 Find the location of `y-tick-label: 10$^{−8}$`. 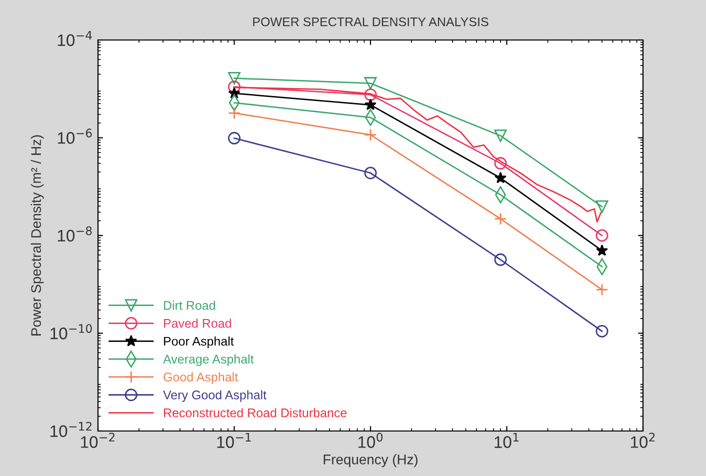

y-tick-label: 10$^{−8}$ is located at coordinates (75, 234).